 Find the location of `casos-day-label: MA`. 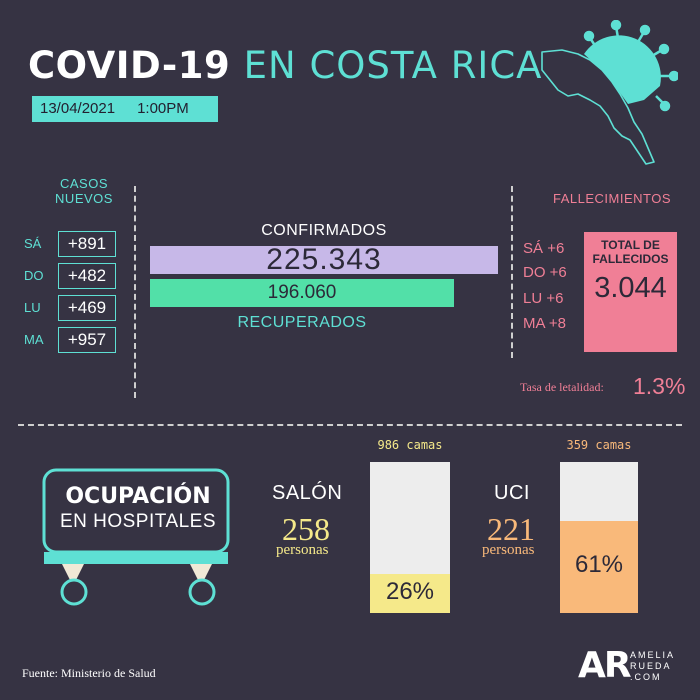

casos-day-label: MA is located at coordinates (34, 339).